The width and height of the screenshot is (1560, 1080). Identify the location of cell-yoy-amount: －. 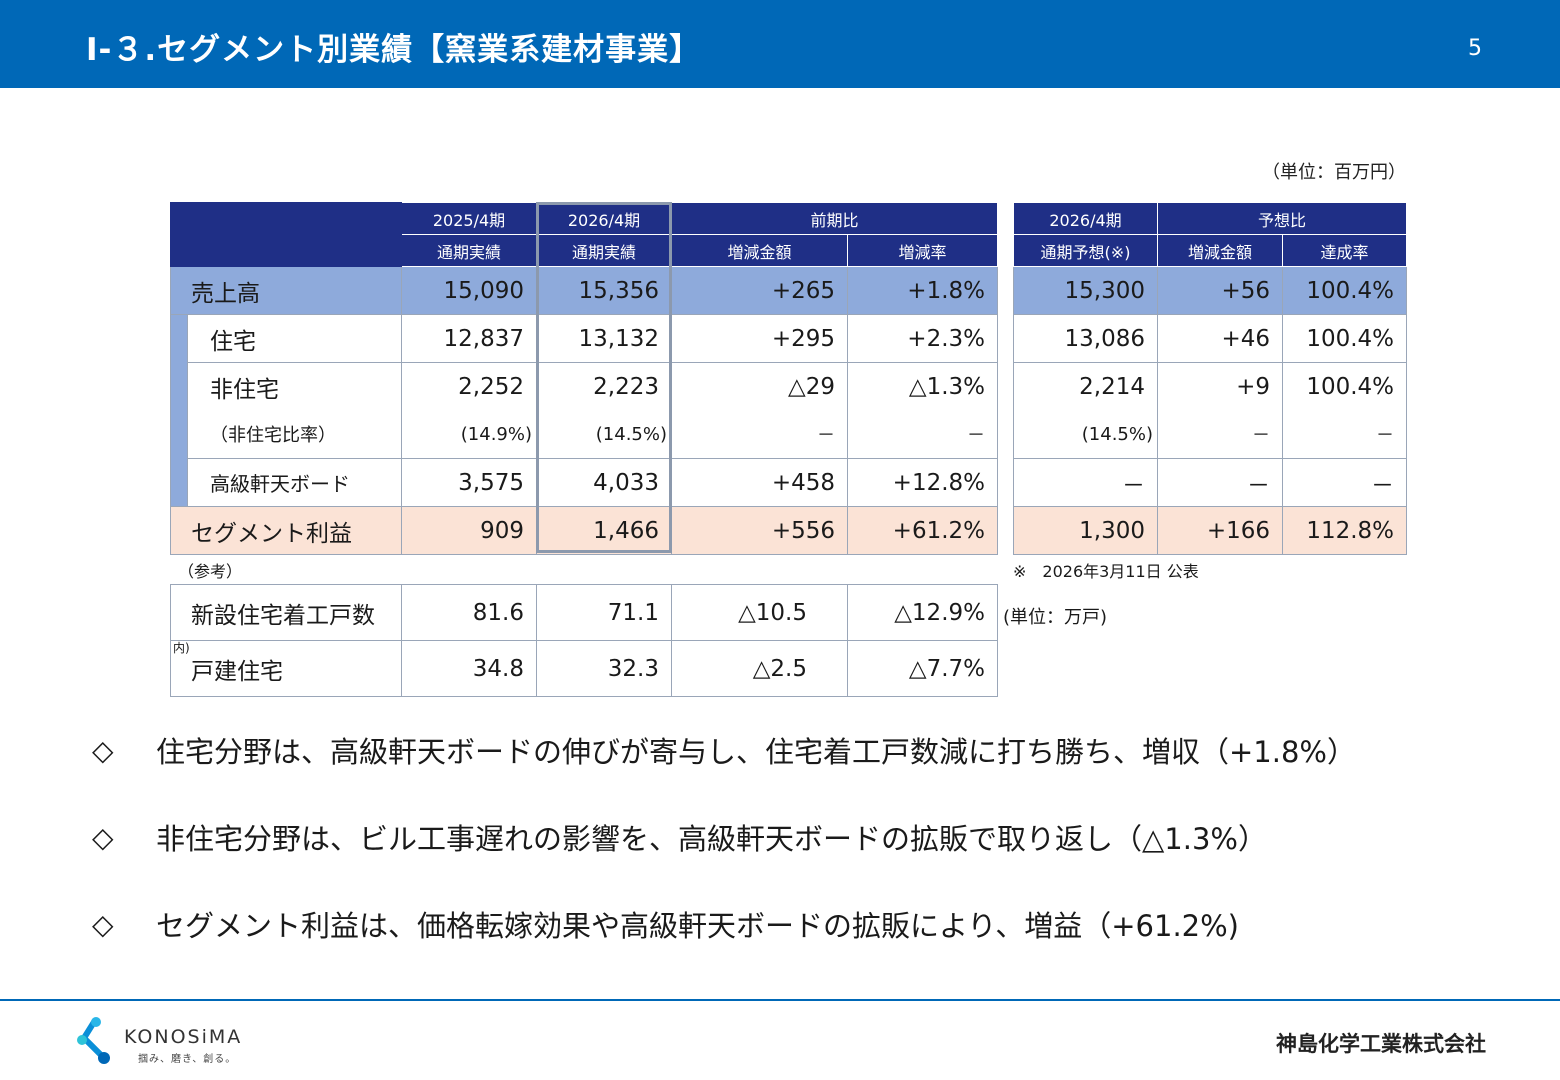
(759, 434).